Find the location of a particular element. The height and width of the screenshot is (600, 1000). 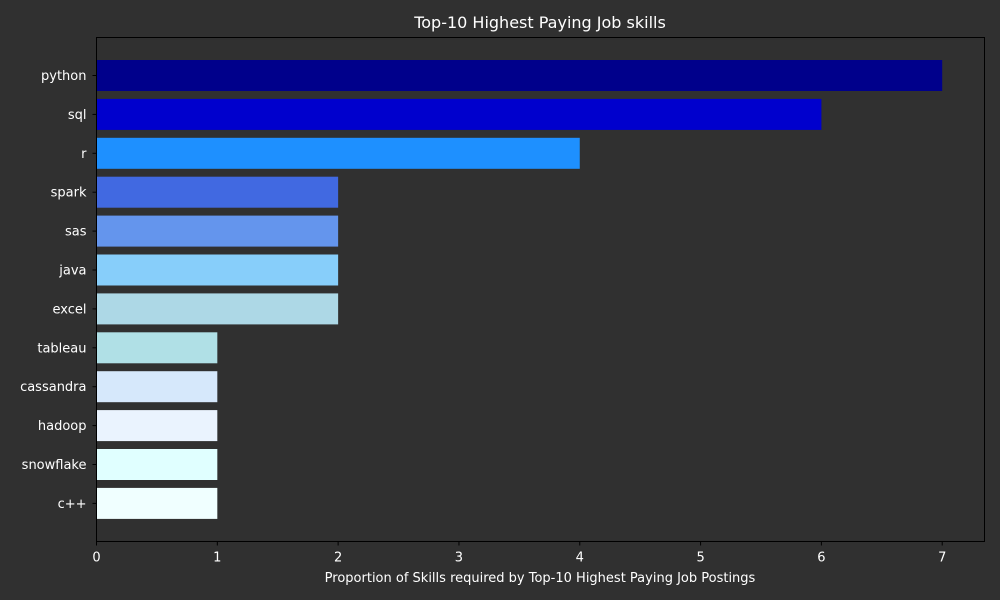

bar-c- is located at coordinates (157, 503).